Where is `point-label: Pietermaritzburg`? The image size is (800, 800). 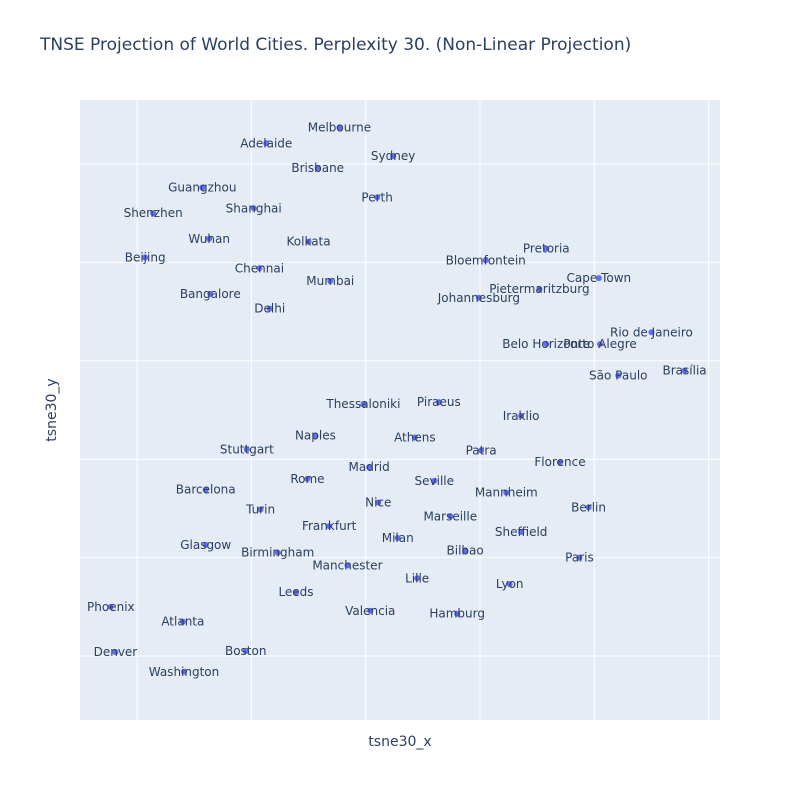
point-label: Pietermaritzburg is located at coordinates (539, 289).